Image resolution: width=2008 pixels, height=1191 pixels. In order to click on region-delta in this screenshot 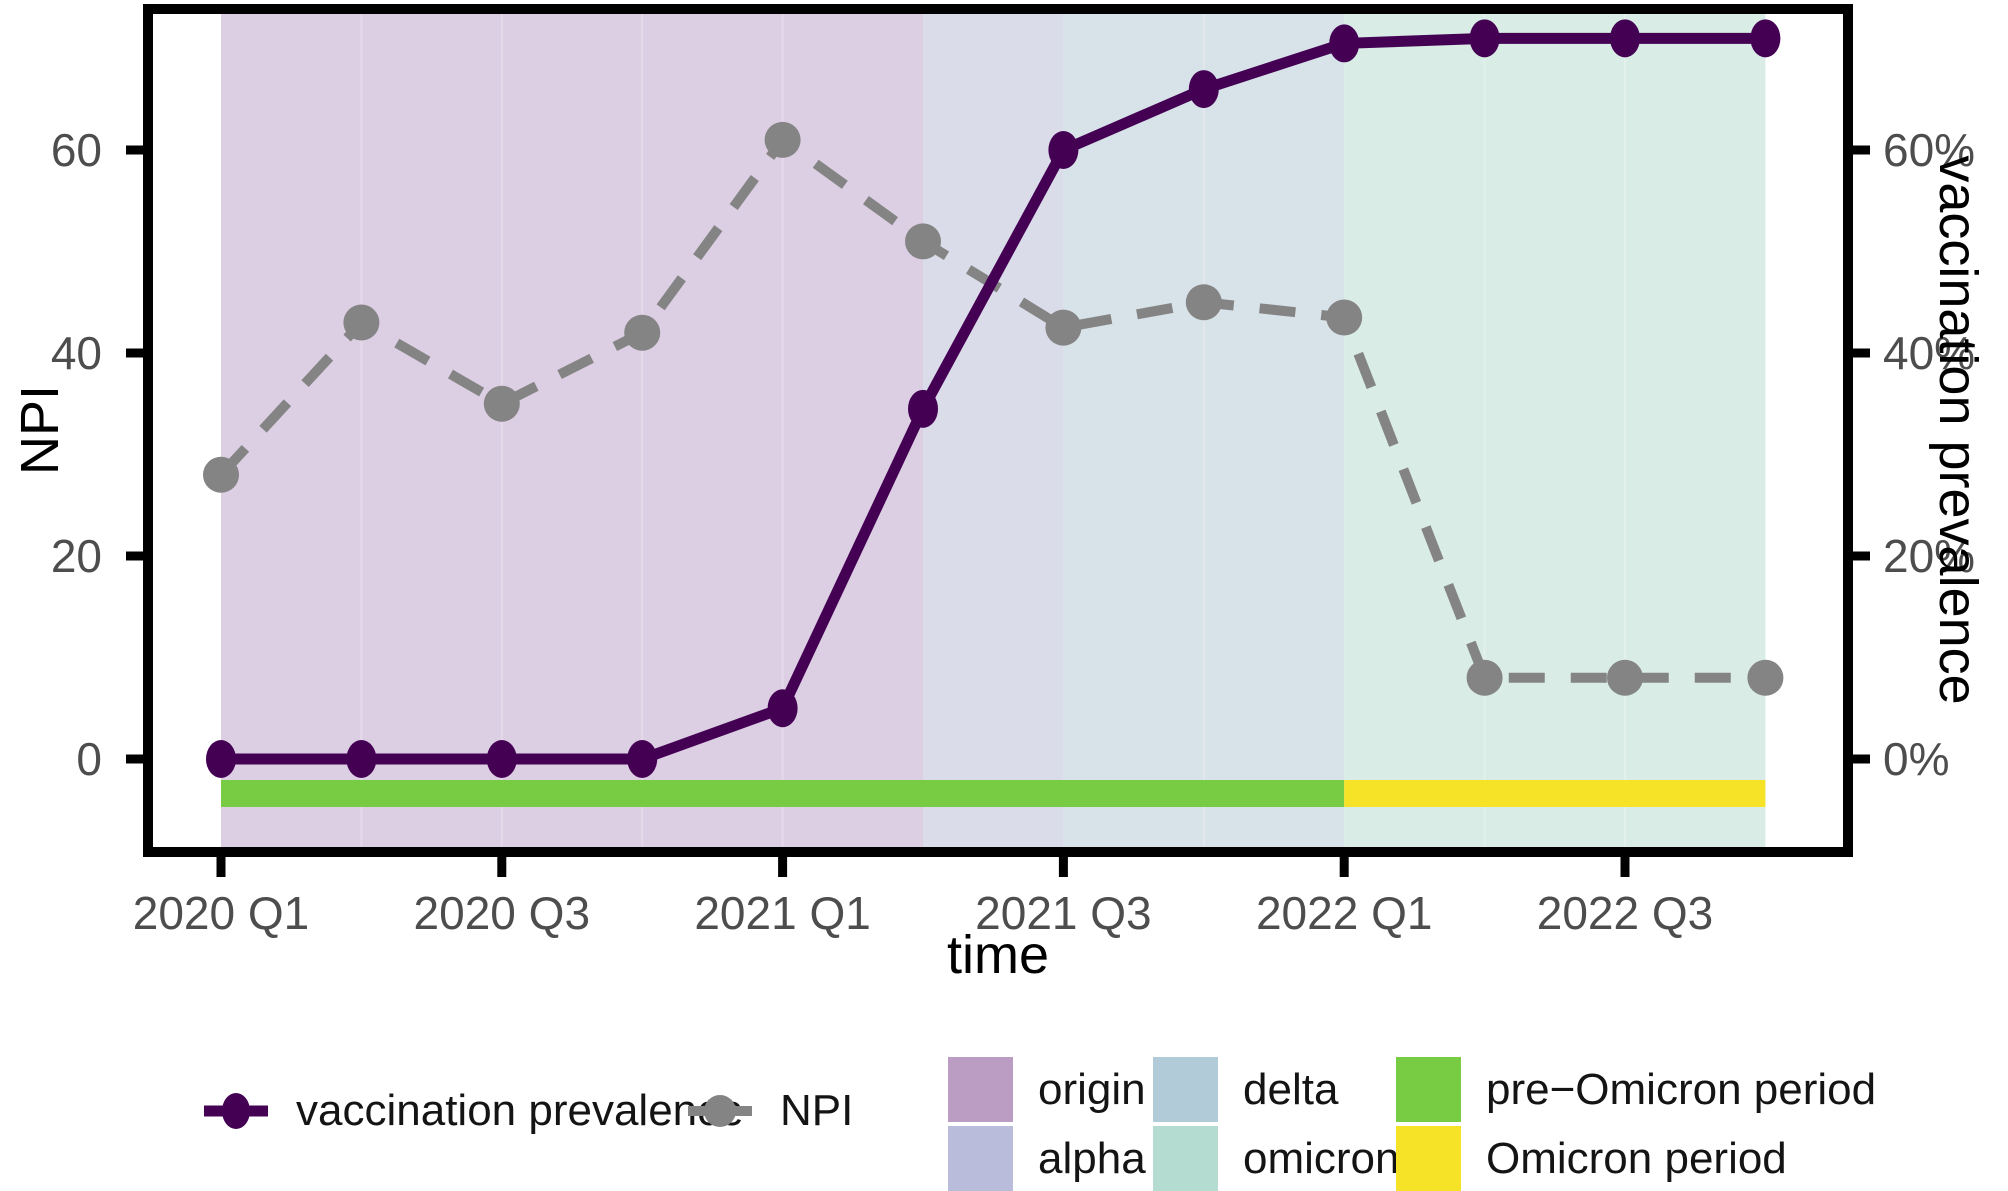, I will do `click(1204, 430)`.